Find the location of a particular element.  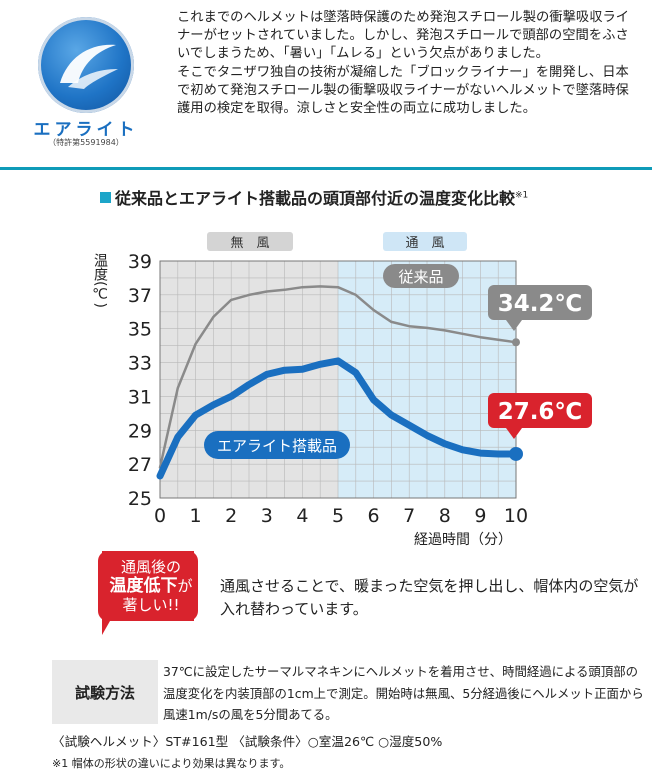

title-square-icon is located at coordinates (105, 197).